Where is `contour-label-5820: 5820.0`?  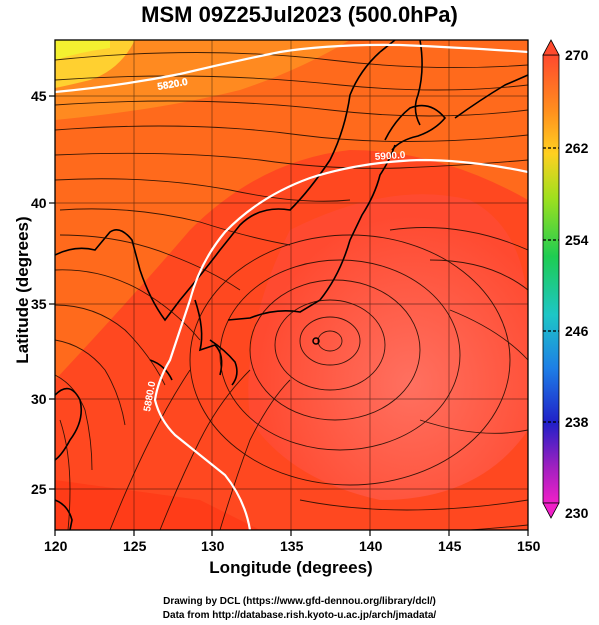 contour-label-5820: 5820.0 is located at coordinates (173, 85).